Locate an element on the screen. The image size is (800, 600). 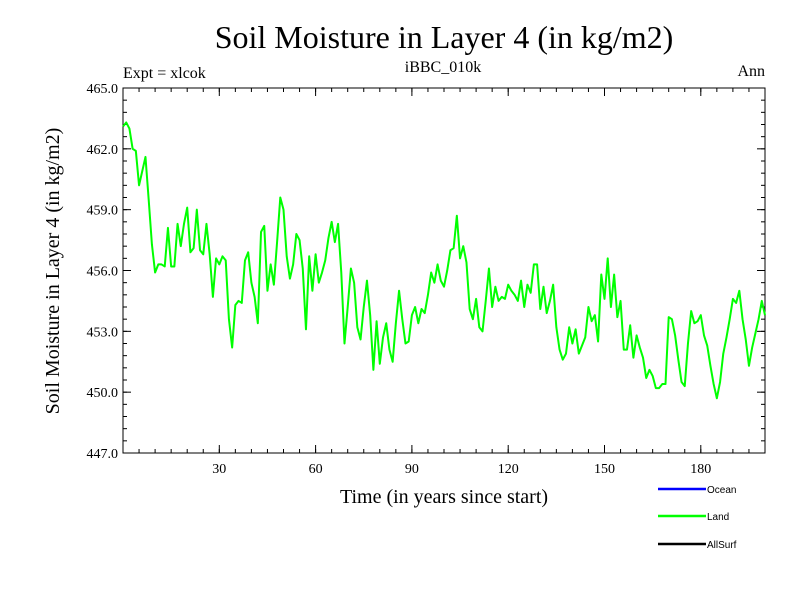
x-tick-label: 90 is located at coordinates (412, 469).